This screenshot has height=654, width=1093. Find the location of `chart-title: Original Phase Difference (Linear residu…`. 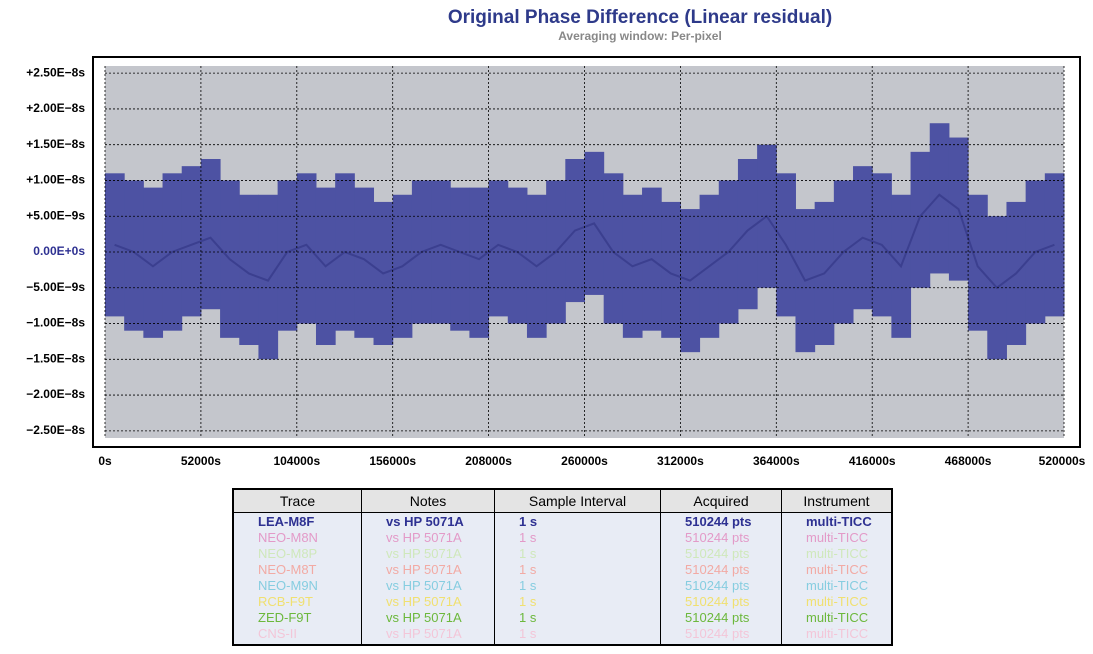

chart-title: Original Phase Difference (Linear residu… is located at coordinates (640, 17).